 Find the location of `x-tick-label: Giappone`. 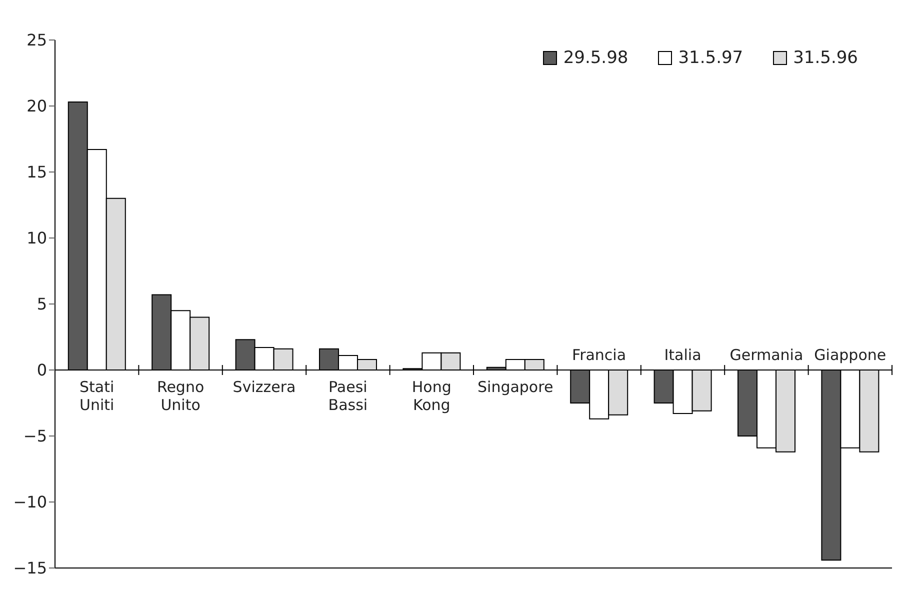

x-tick-label: Giappone is located at coordinates (850, 355).